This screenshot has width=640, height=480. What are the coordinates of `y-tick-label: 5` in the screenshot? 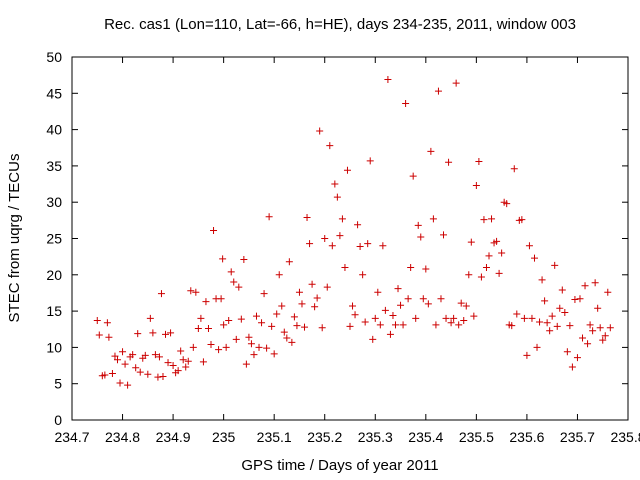 It's located at (58, 384).